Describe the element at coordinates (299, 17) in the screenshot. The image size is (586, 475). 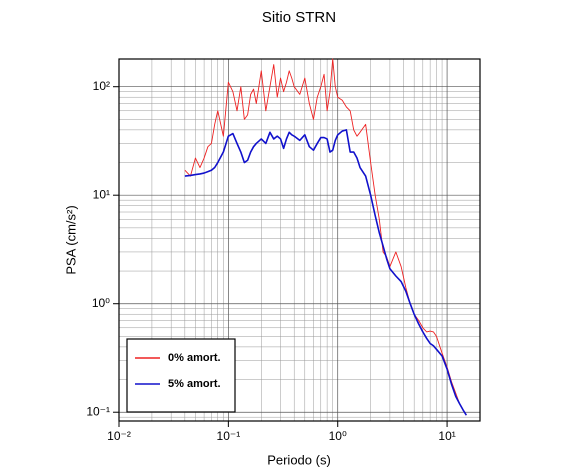
I see `chart-title: Sitio STRN` at that location.